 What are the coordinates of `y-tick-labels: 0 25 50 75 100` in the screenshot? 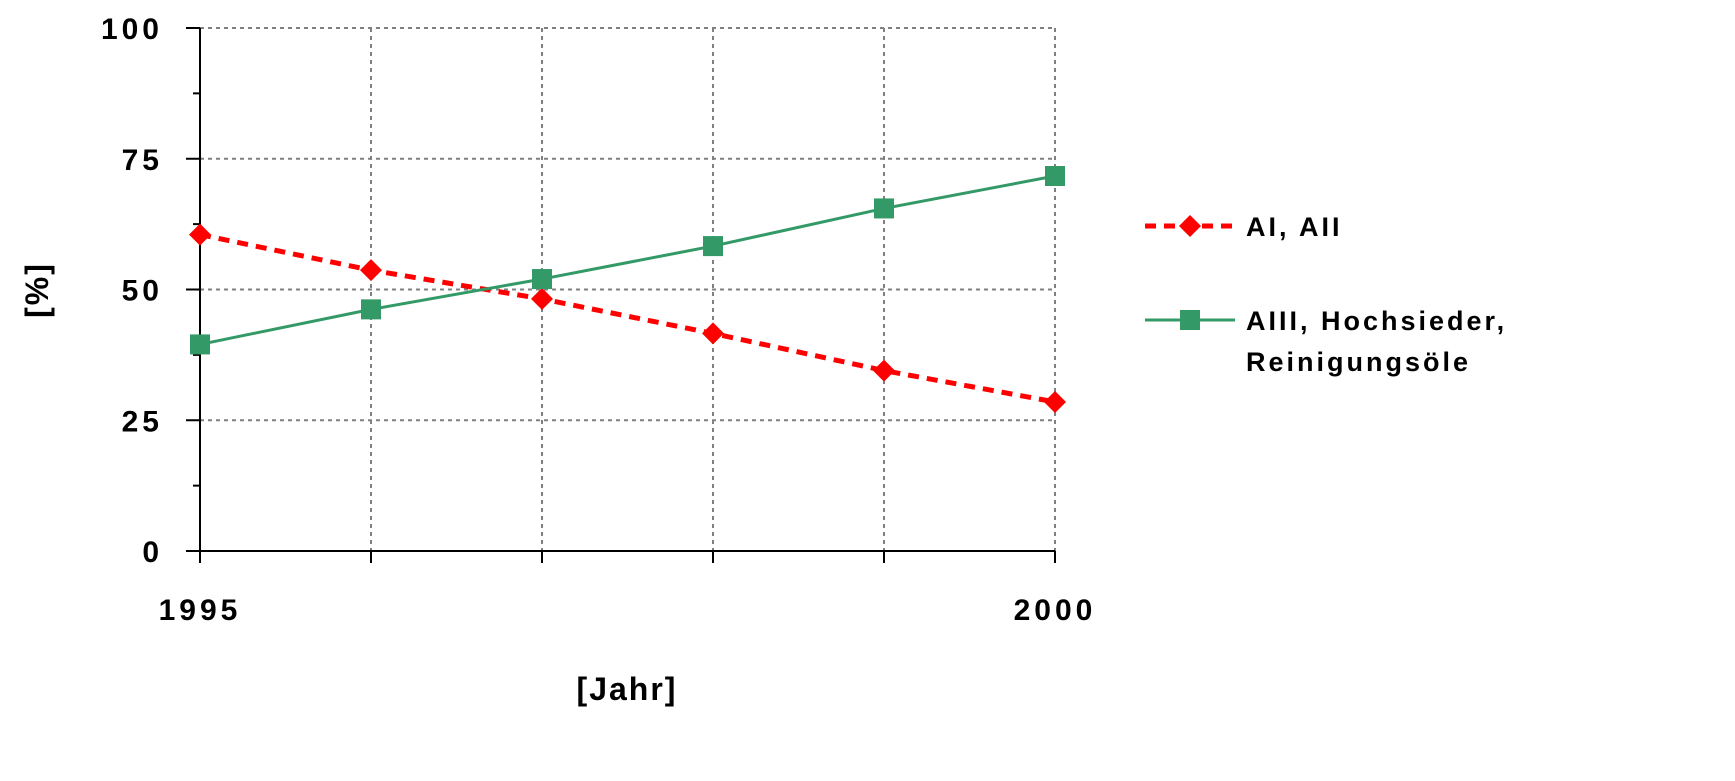 It's located at (132, 291).